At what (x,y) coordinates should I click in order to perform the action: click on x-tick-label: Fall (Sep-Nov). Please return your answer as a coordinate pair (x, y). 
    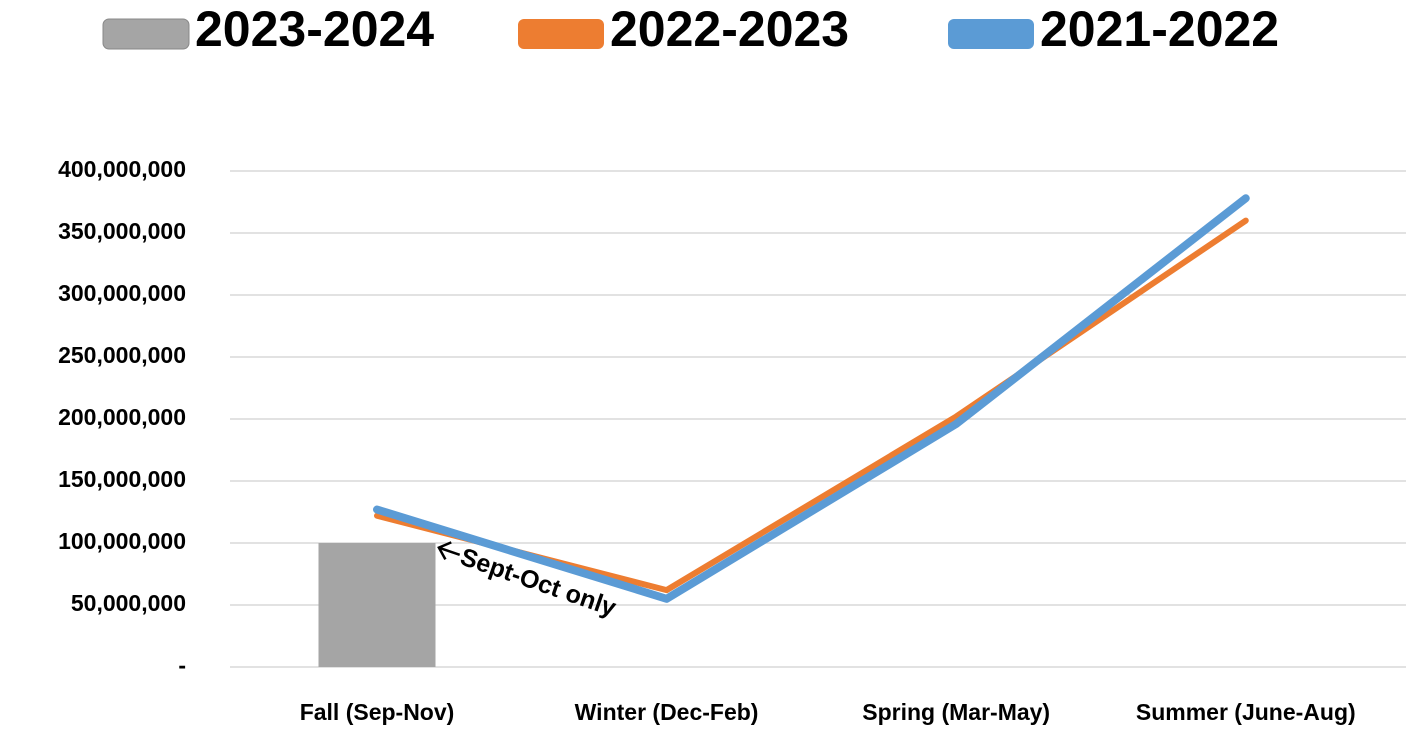
    Looking at the image, I should click on (377, 712).